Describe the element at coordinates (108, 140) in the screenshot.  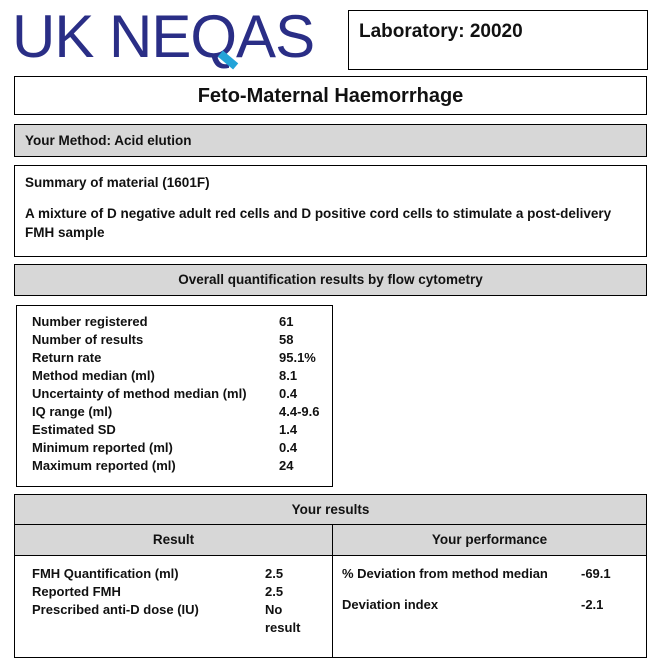
I see `method-label: Your Method: Acid elution` at that location.